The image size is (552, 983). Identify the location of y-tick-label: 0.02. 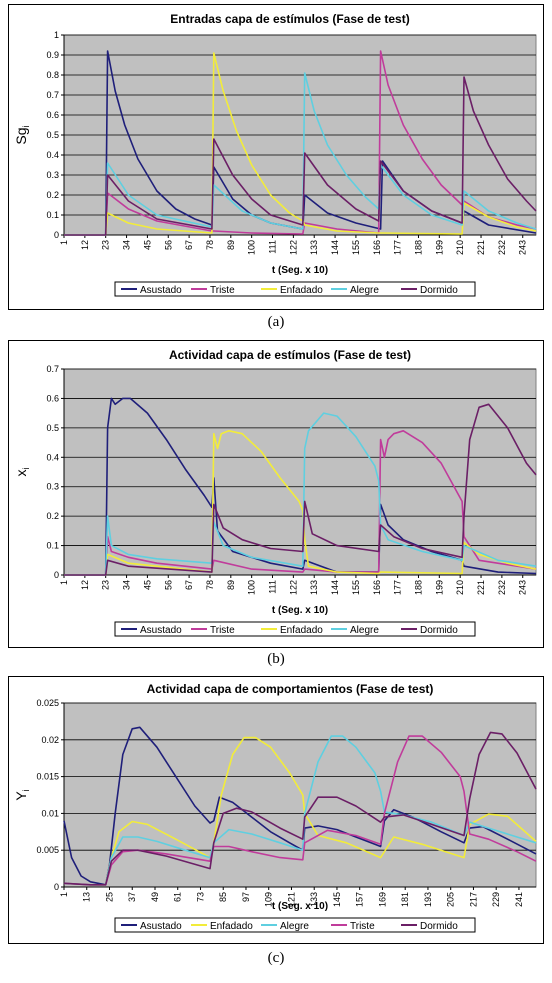
(50, 740).